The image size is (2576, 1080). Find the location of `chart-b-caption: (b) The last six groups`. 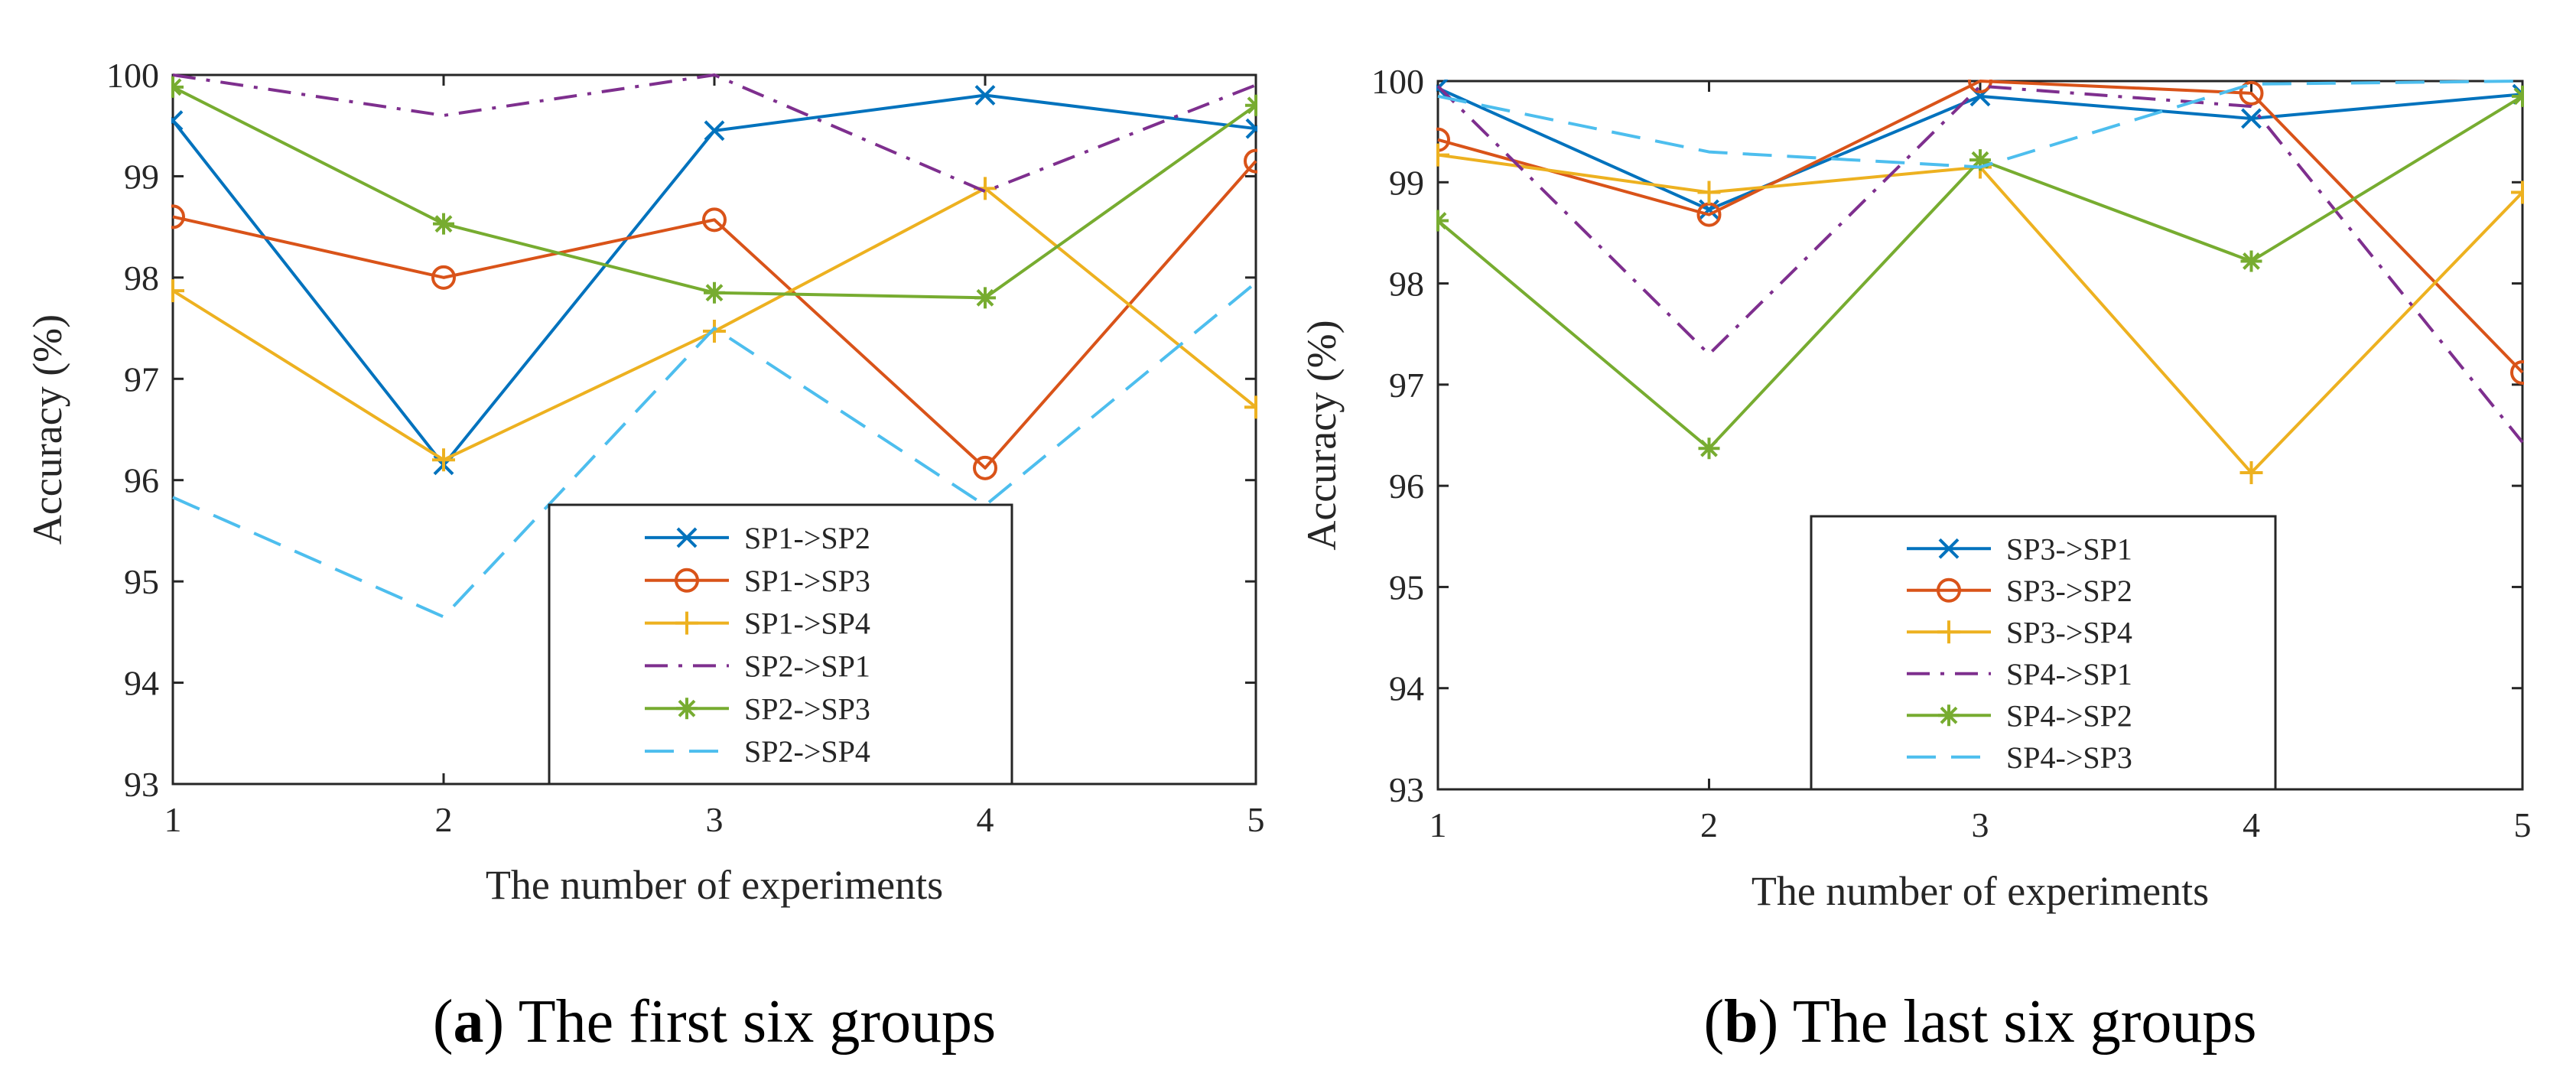

chart-b-caption: (b) The last six groups is located at coordinates (1980, 1022).